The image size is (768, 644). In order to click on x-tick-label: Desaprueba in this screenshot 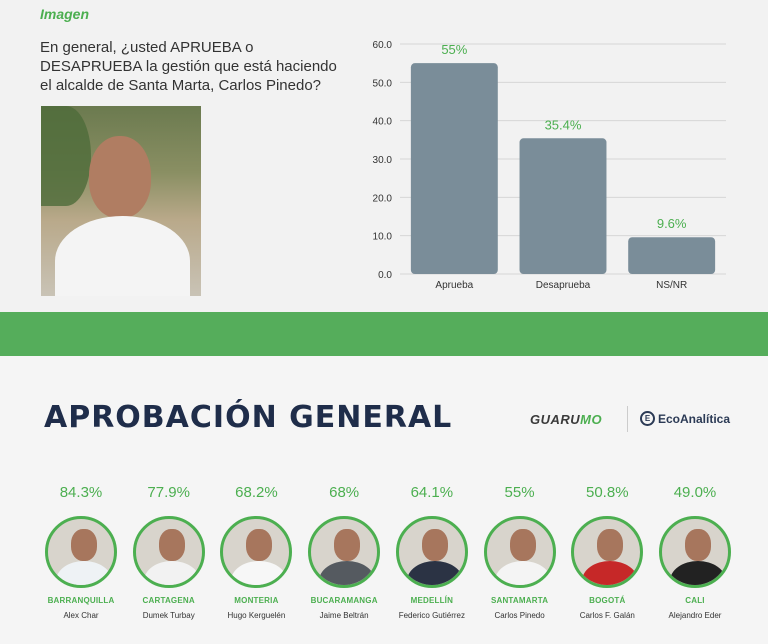, I will do `click(563, 285)`.